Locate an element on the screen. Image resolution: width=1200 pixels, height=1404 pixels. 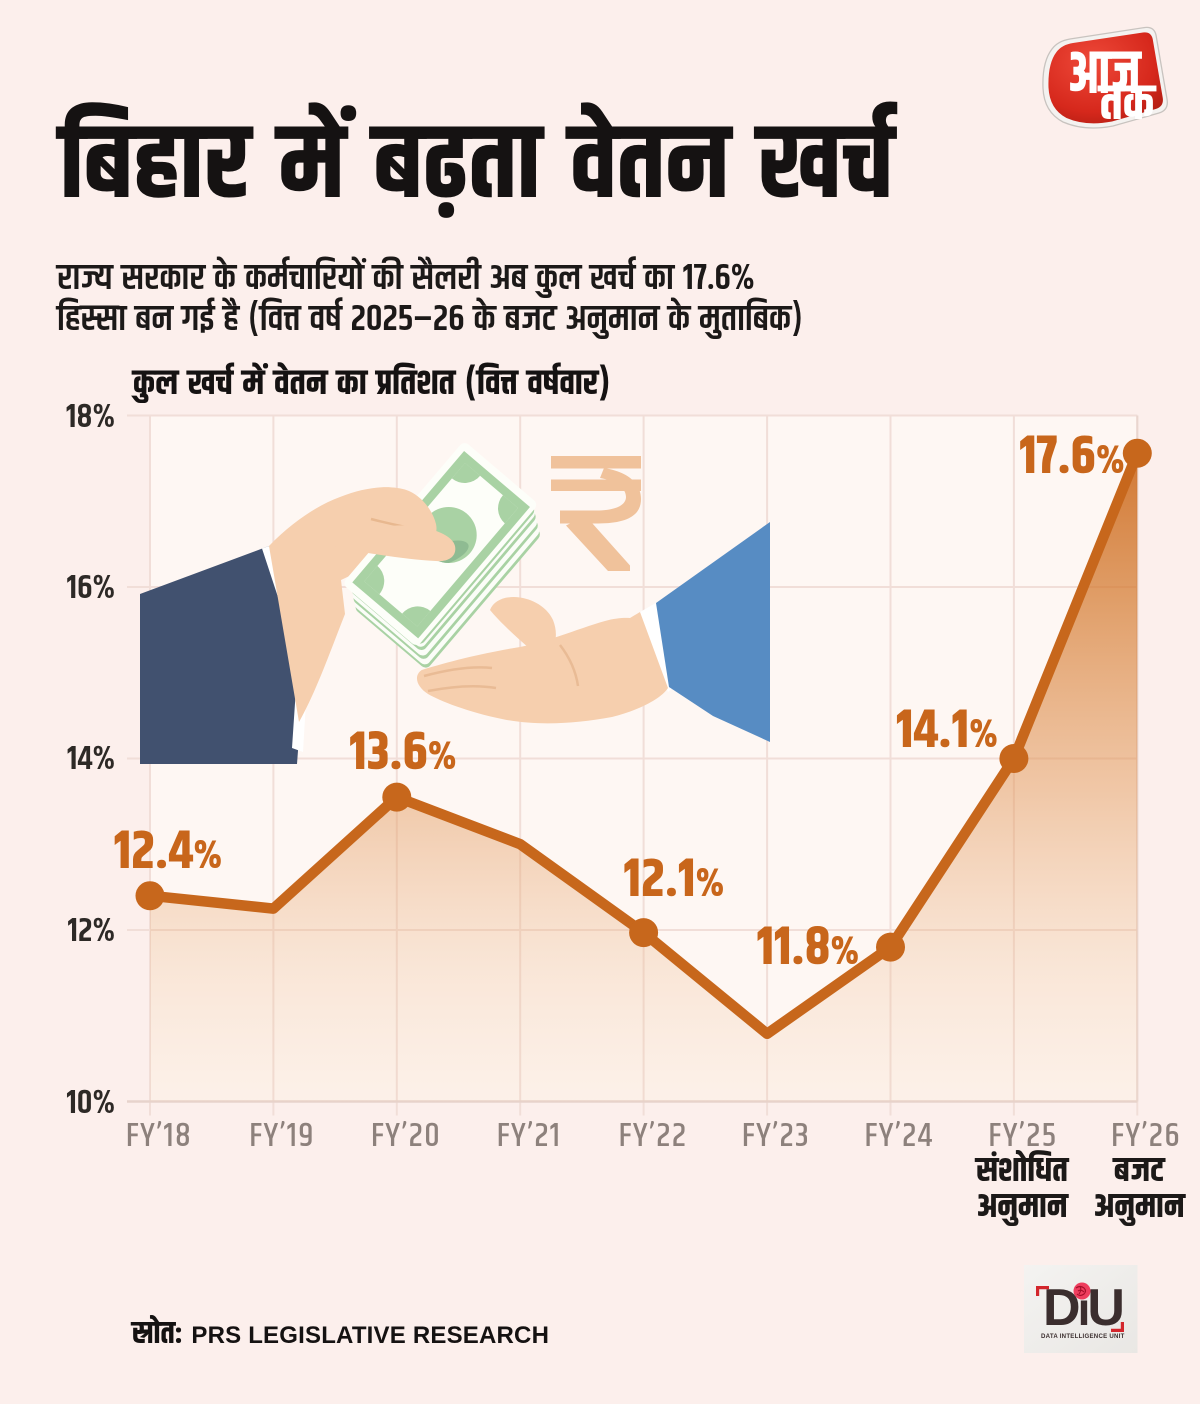
svg-text: आज is located at coordinates (1105, 75).